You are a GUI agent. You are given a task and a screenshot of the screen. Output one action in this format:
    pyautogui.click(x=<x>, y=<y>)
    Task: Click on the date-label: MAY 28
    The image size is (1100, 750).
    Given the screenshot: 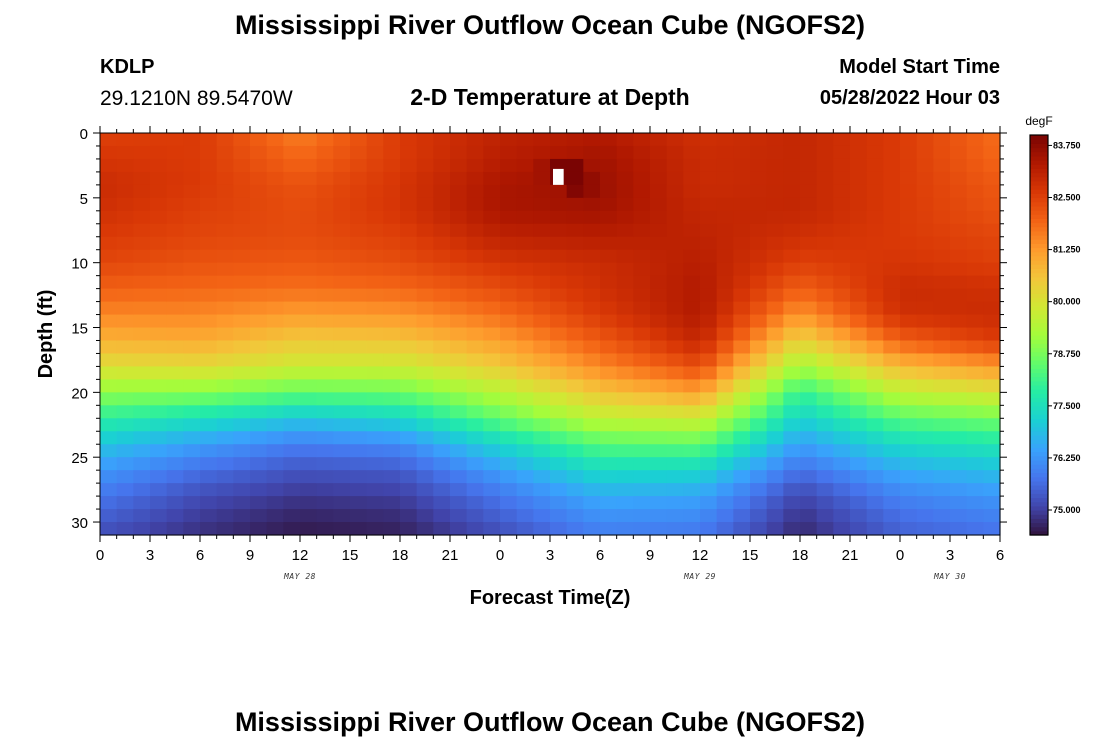 What is the action you would take?
    pyautogui.click(x=299, y=576)
    